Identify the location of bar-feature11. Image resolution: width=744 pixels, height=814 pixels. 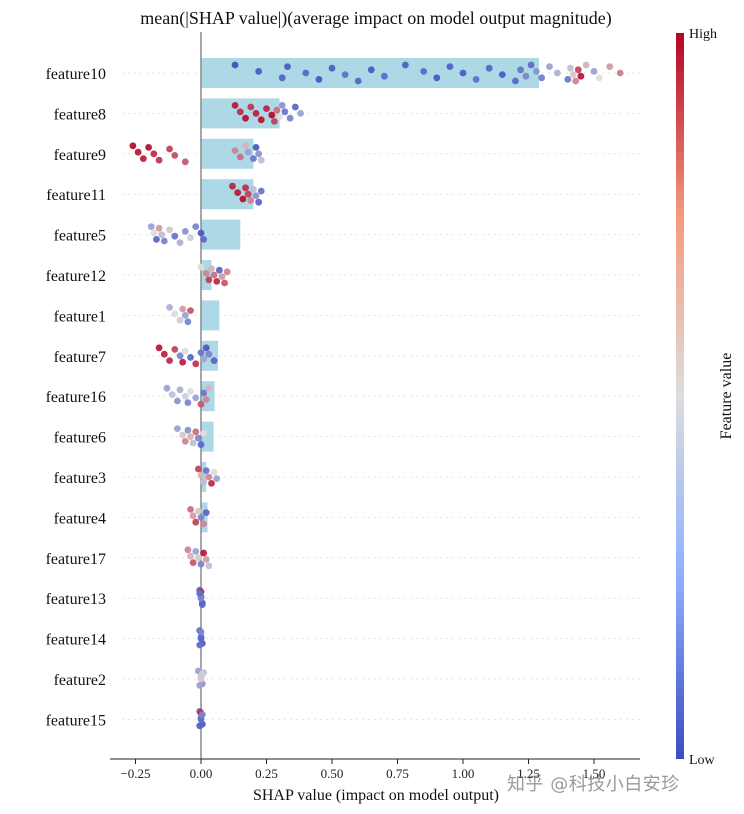
(227, 194).